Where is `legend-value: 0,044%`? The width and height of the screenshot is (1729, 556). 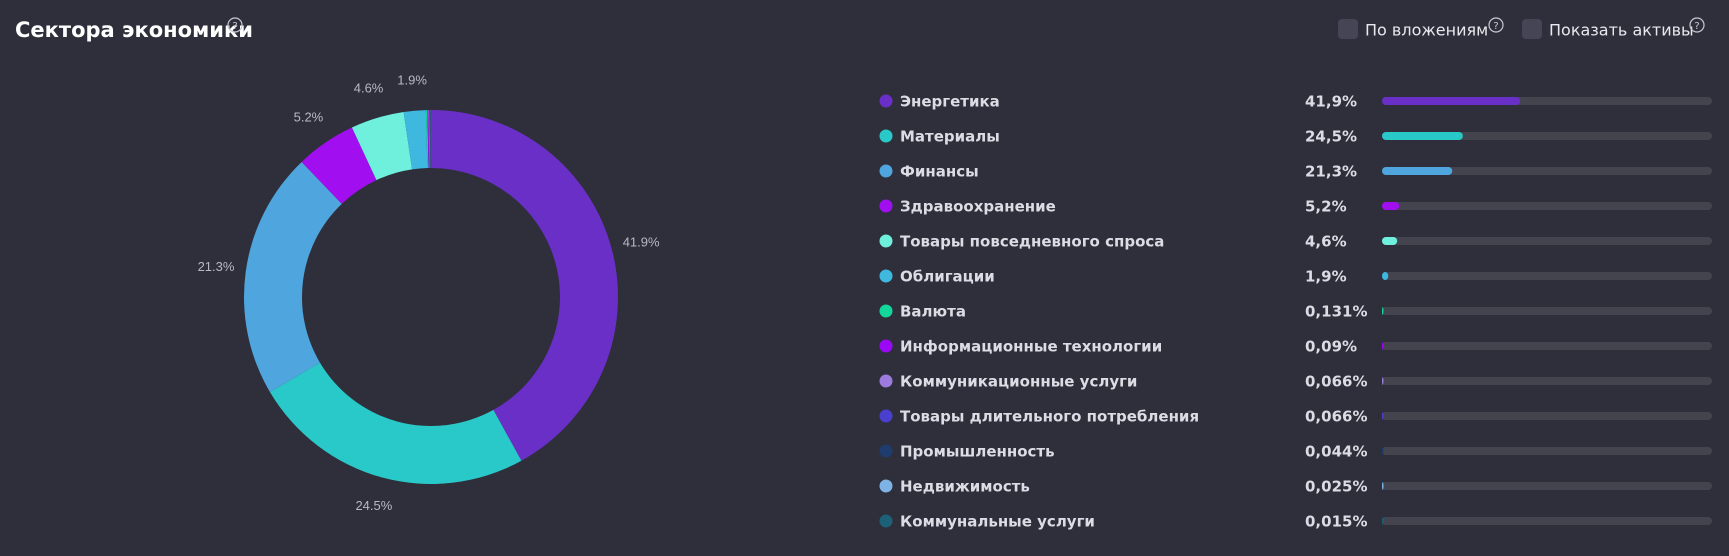 legend-value: 0,044% is located at coordinates (1336, 452).